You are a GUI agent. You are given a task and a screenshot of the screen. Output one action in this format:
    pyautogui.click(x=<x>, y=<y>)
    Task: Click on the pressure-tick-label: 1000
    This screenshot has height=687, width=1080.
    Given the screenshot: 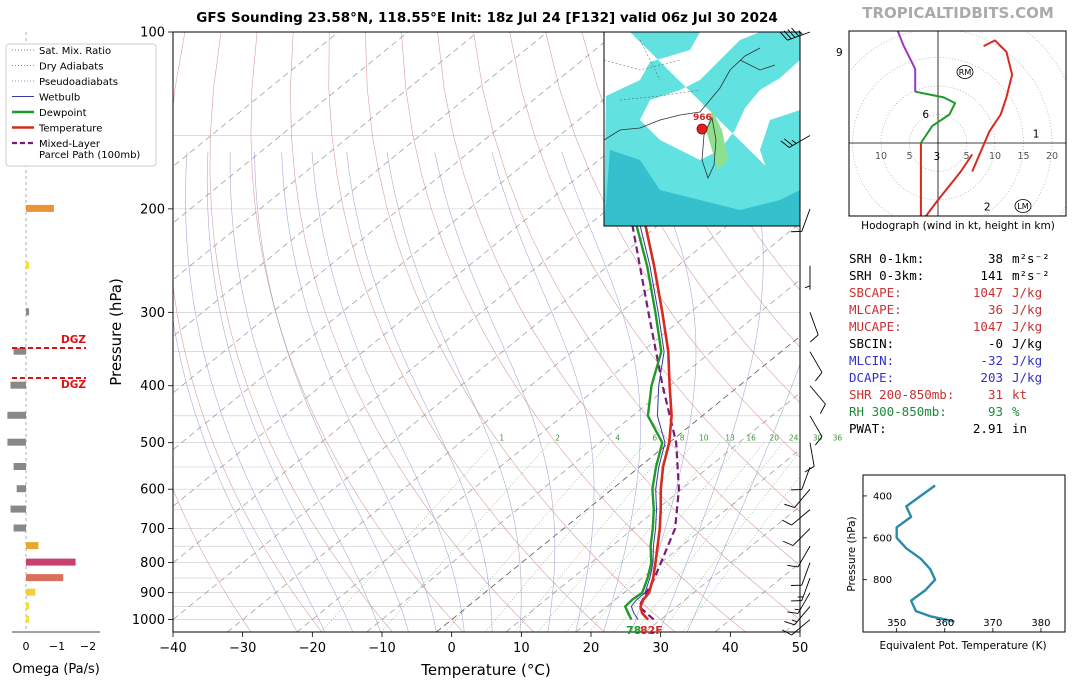 What is the action you would take?
    pyautogui.click(x=148, y=620)
    